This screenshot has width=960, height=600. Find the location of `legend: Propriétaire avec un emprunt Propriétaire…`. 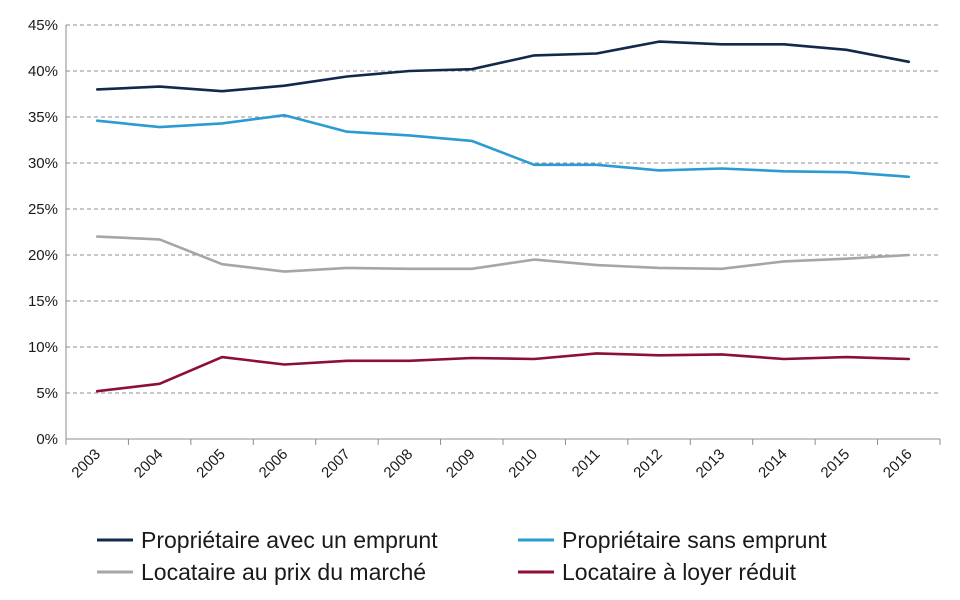

legend: Propriétaire avec un emprunt Propriétaire… is located at coordinates (462, 556).